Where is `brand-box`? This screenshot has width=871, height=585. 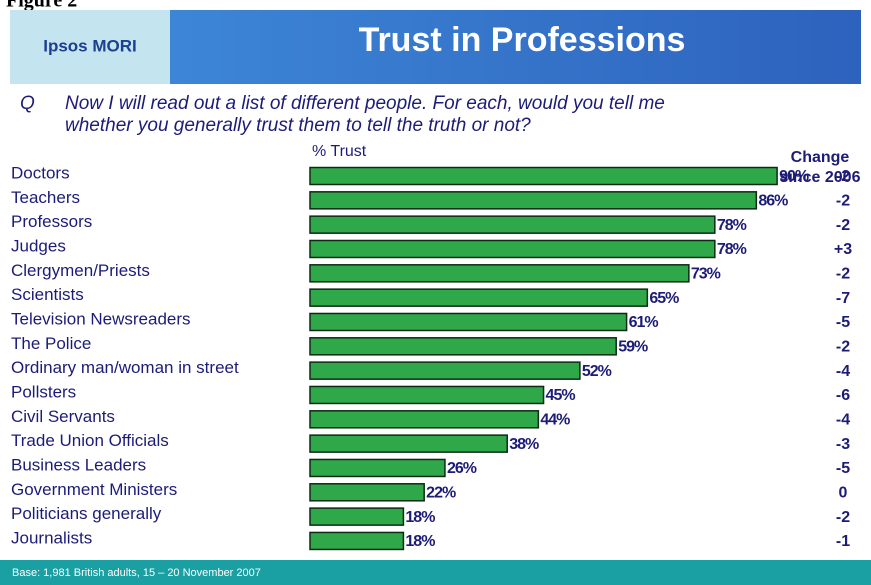 brand-box is located at coordinates (90, 47).